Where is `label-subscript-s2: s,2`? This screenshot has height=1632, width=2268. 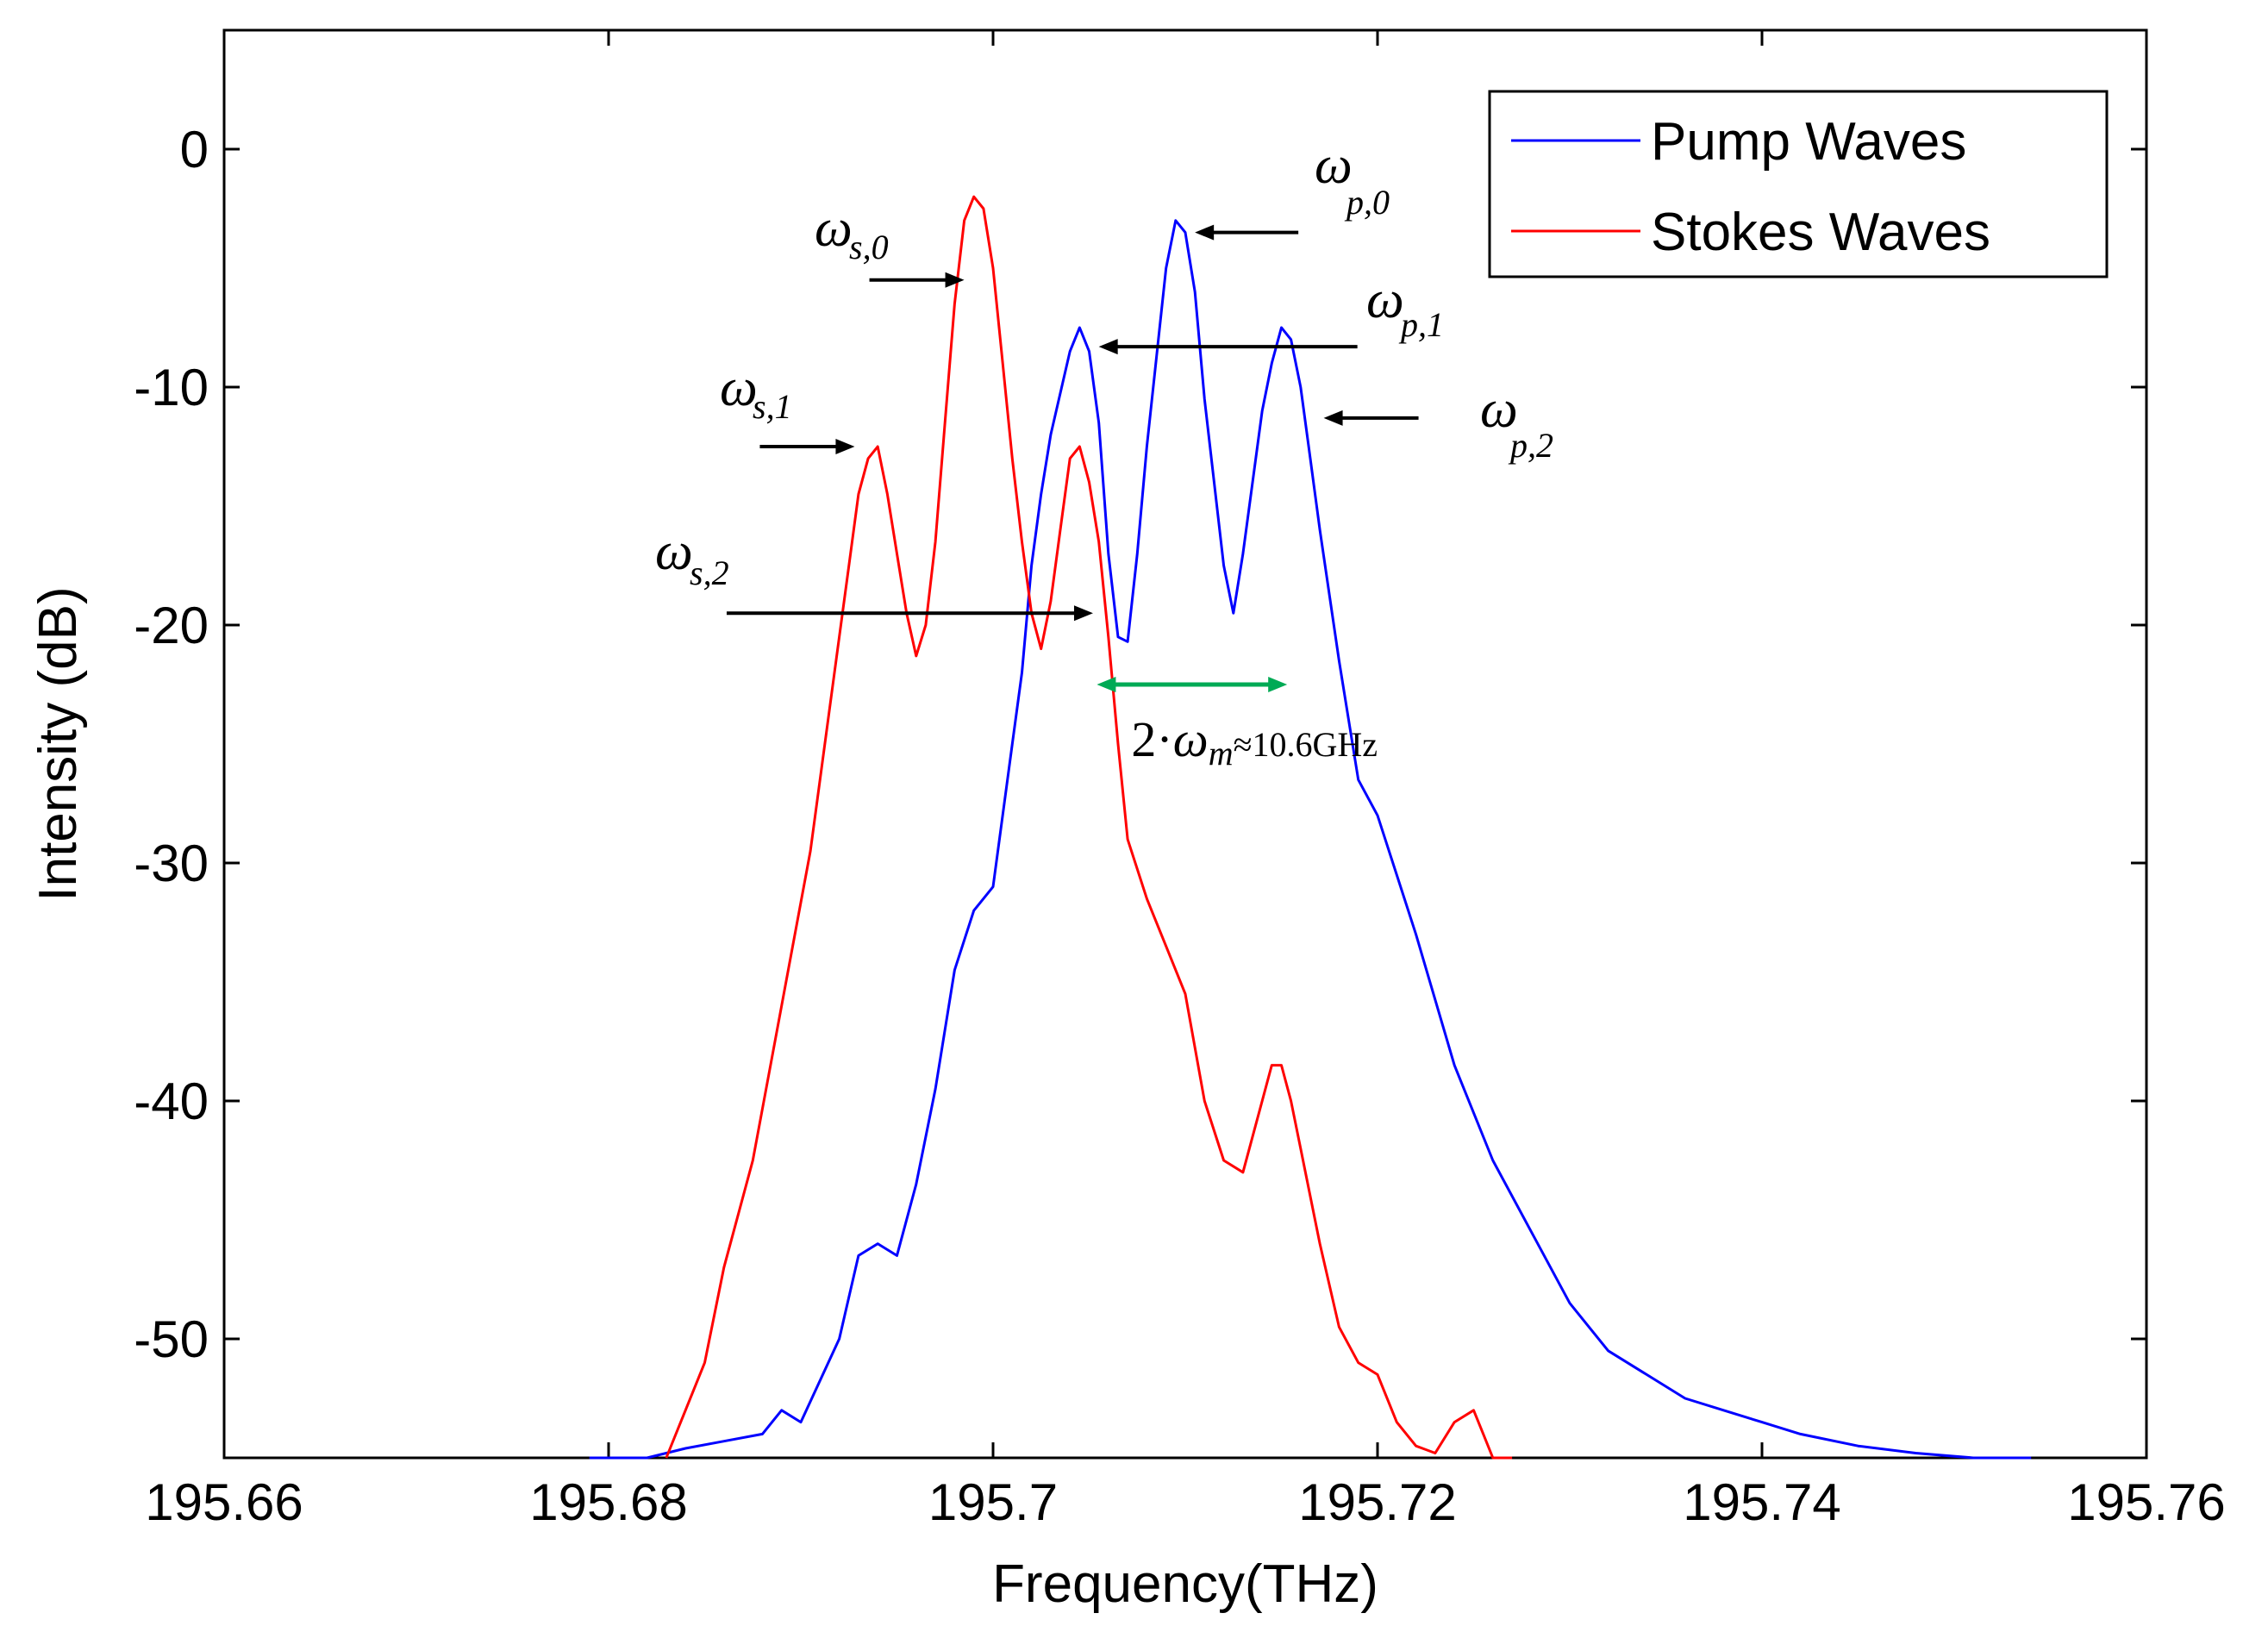 label-subscript-s2: s,2 is located at coordinates (709, 573).